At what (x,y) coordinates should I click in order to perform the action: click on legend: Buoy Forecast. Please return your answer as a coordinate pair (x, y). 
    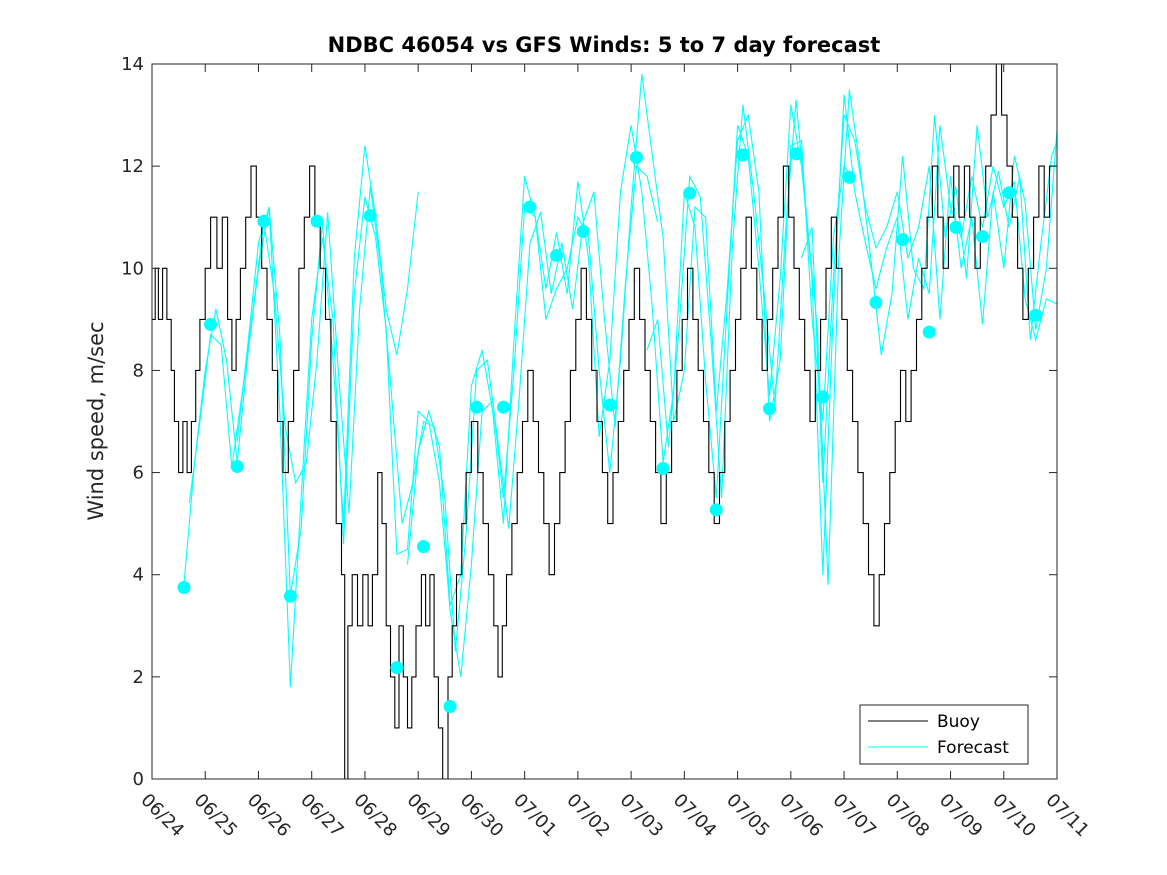
    Looking at the image, I should click on (944, 734).